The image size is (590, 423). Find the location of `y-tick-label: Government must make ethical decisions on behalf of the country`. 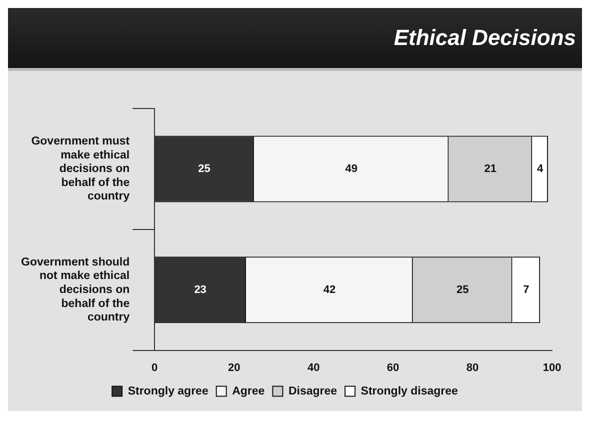

y-tick-label: Government must make ethical decisions on behalf of the country is located at coordinates (80, 169).